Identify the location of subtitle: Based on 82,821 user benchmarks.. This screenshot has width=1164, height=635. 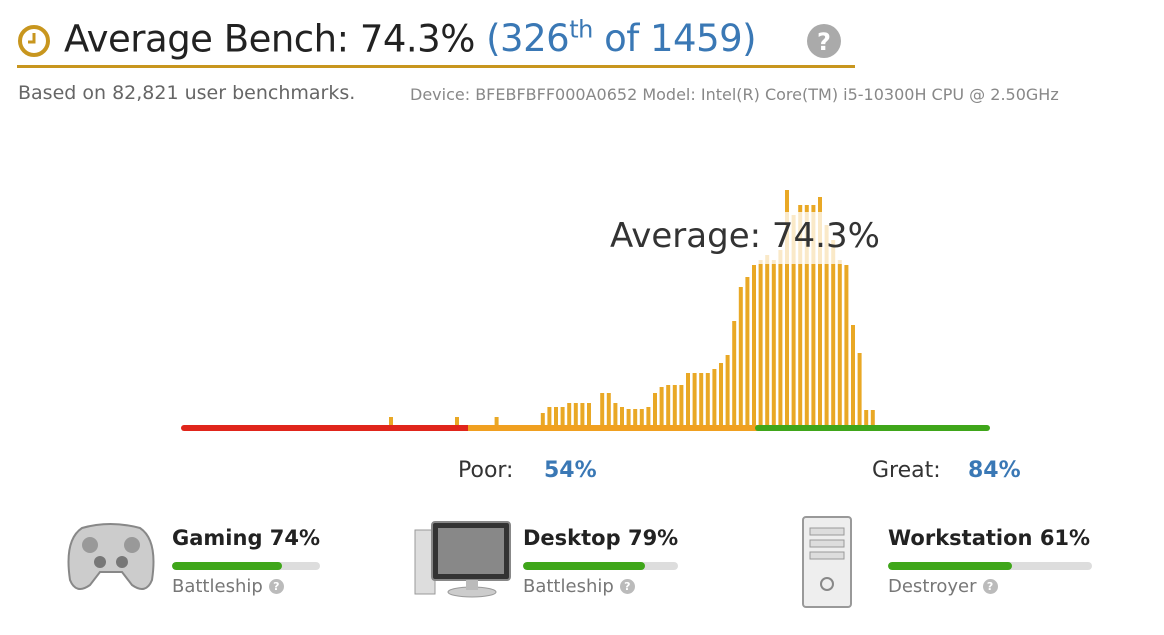
(187, 93).